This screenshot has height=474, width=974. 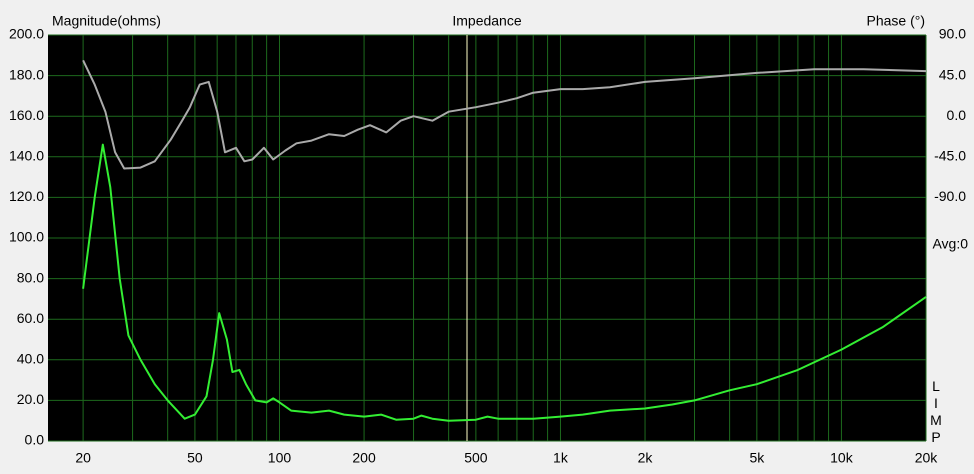 What do you see at coordinates (26, 237) in the screenshot?
I see `y-tick-label: 100.0` at bounding box center [26, 237].